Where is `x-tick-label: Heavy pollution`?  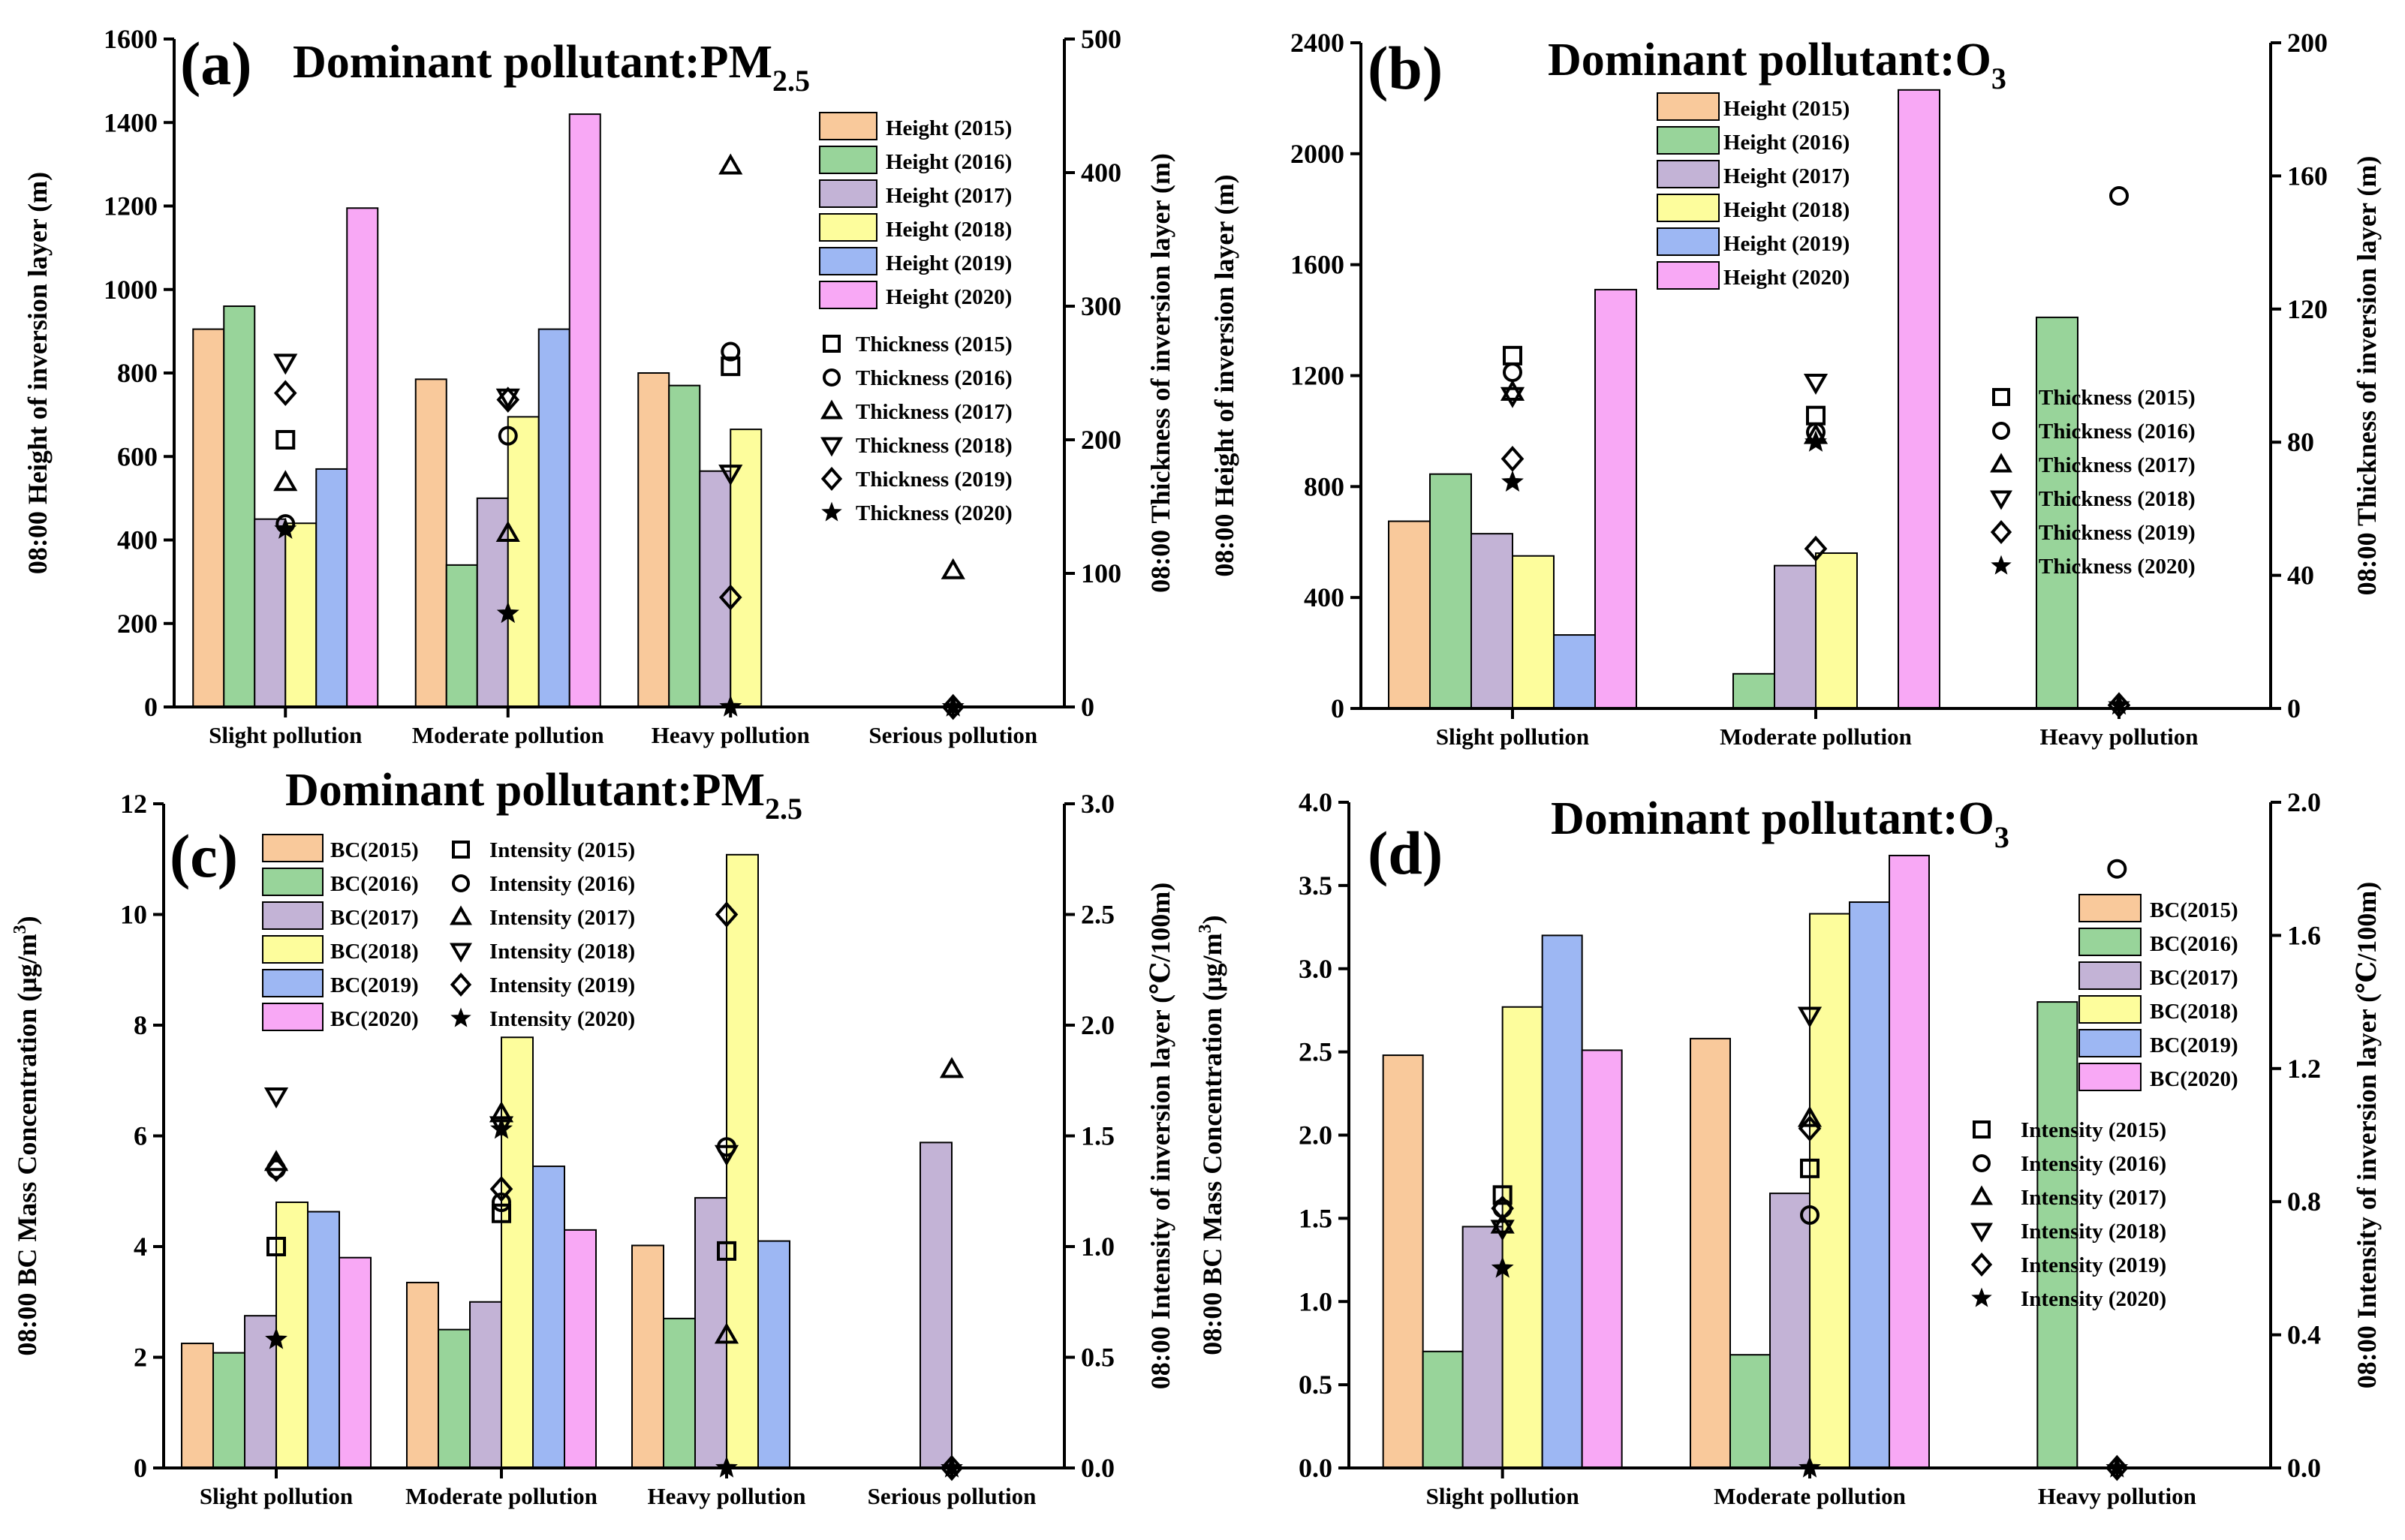 x-tick-label: Heavy pollution is located at coordinates (2119, 737).